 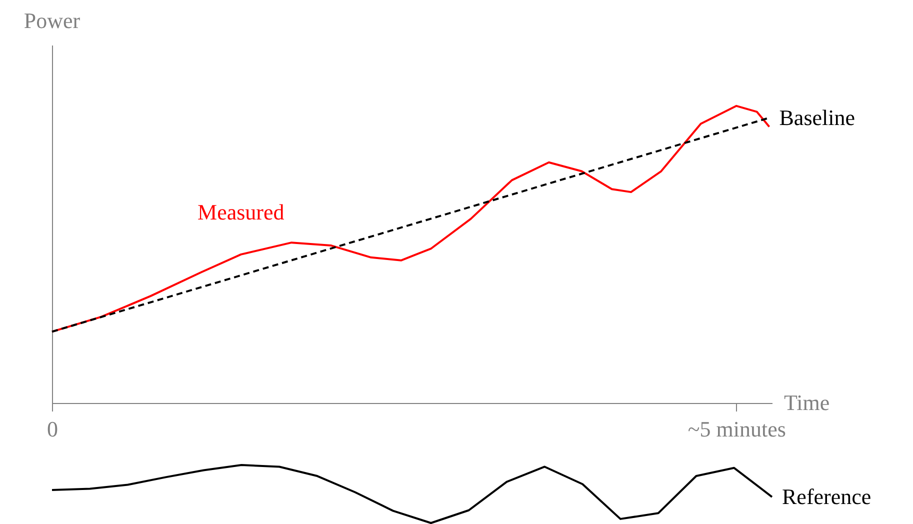 I want to click on series-label: Baseline, so click(x=817, y=117).